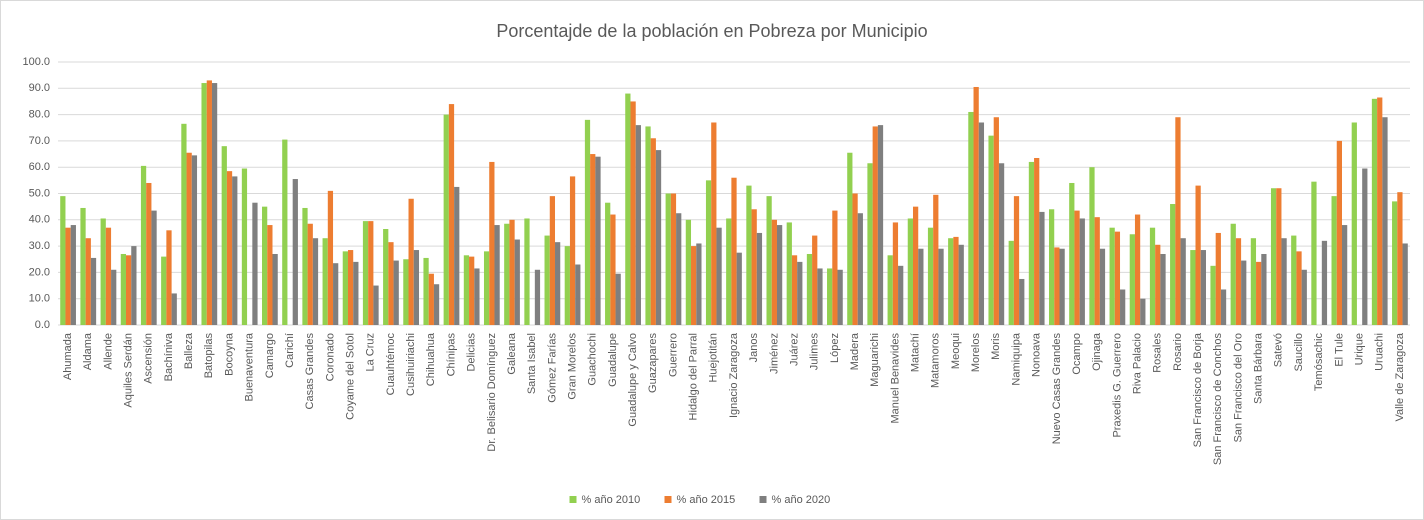  I want to click on x-tick-label: Cuauhtémoc, so click(391, 364).